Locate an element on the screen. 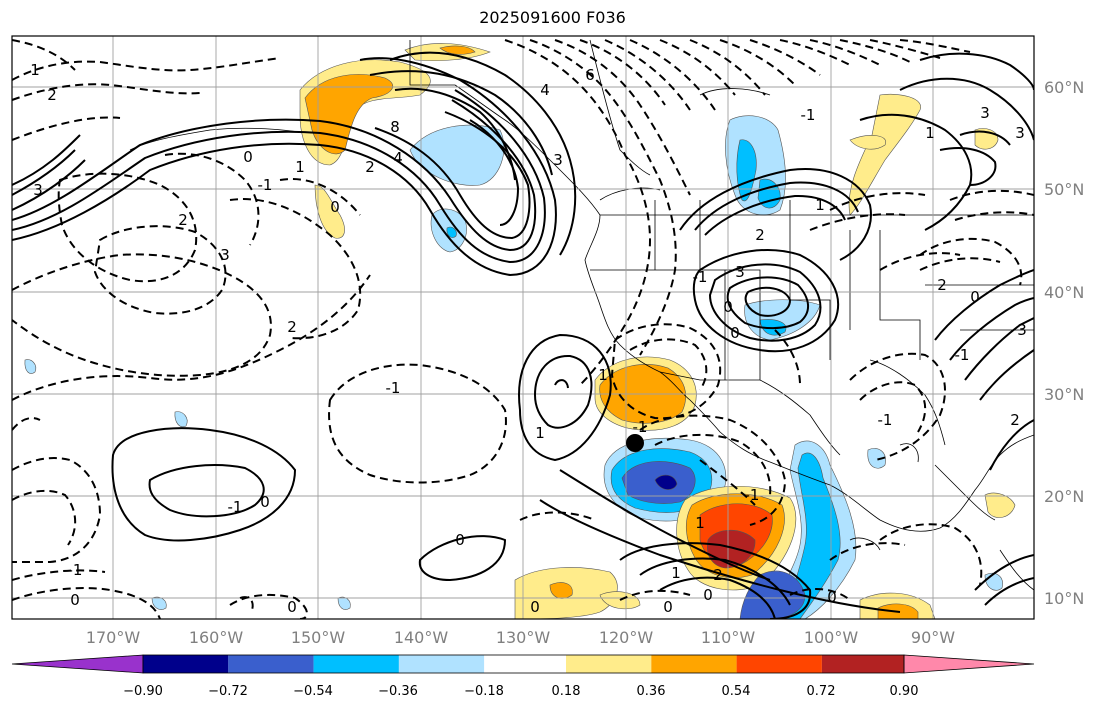  lat-label: 50°N is located at coordinates (1064, 189).